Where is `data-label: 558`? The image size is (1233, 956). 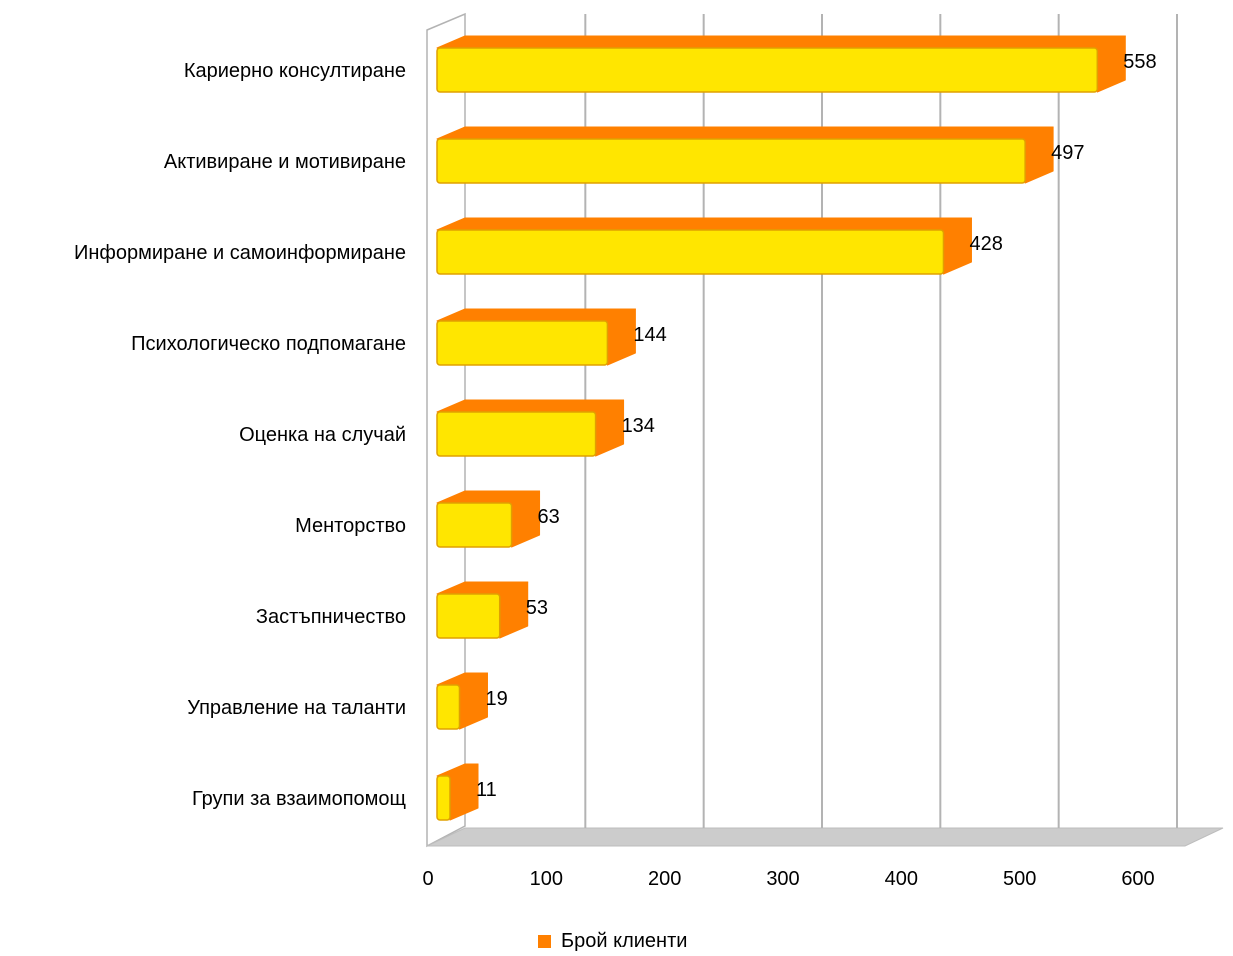 data-label: 558 is located at coordinates (1139, 62).